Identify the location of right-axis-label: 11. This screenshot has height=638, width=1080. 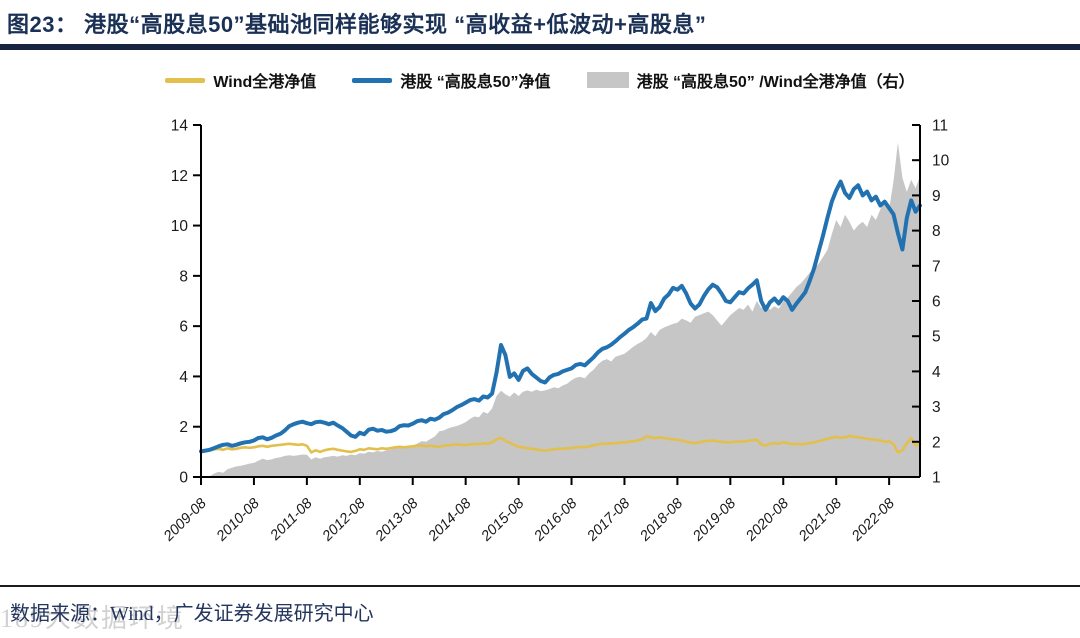
(940, 126).